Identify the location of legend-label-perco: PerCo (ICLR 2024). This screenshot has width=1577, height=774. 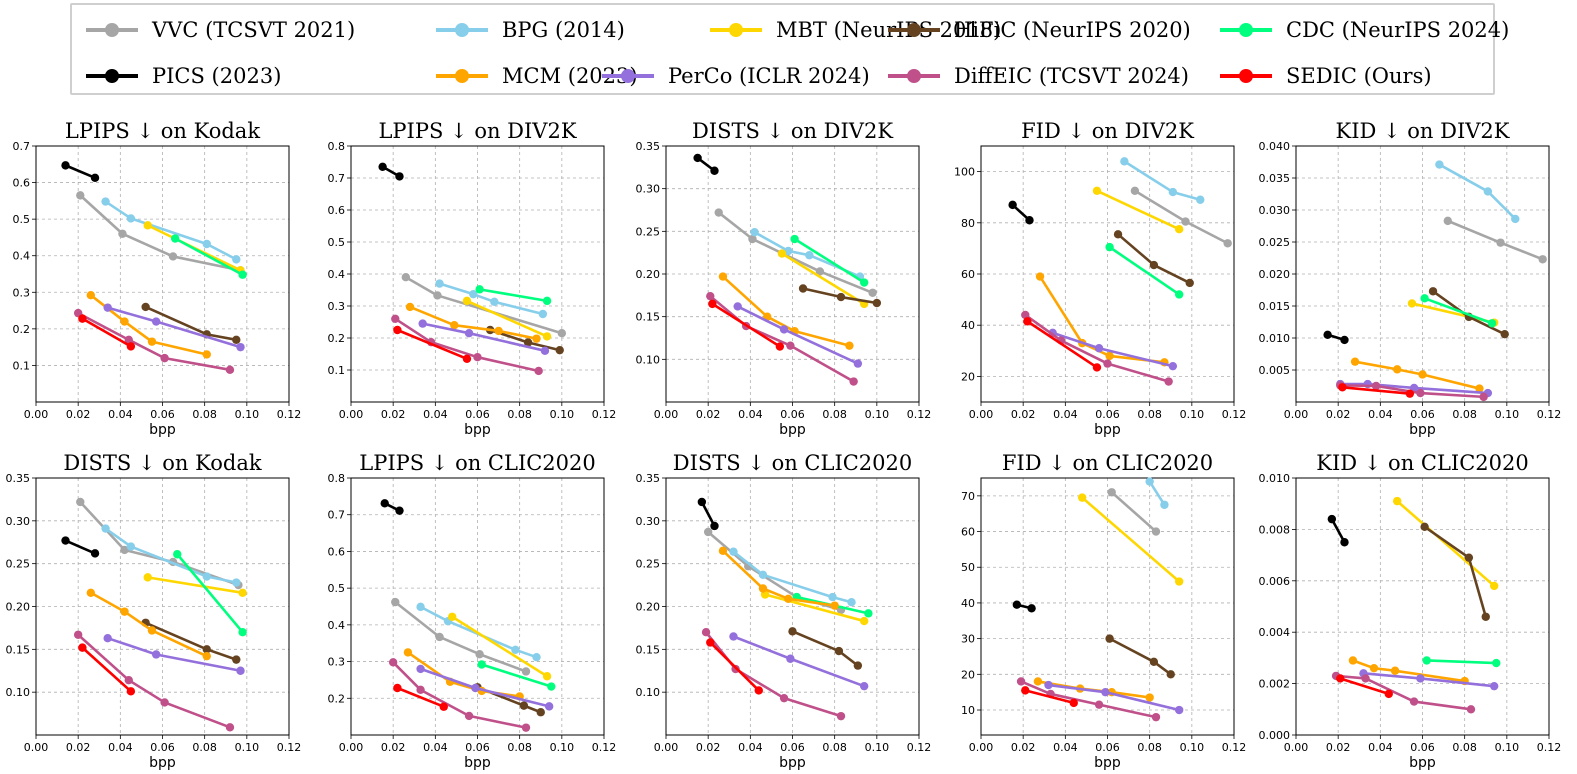
(769, 76).